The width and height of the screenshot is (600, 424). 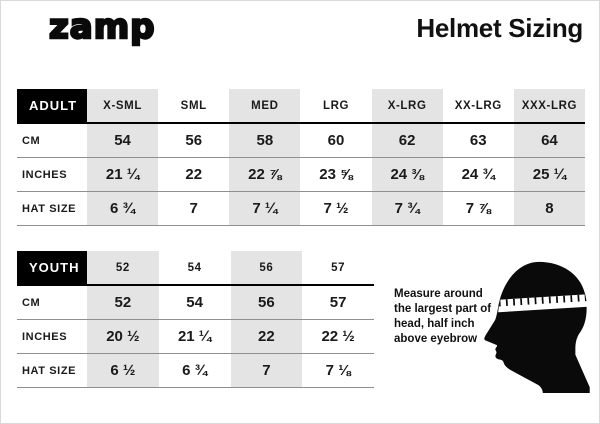 I want to click on head-measurement-figure, so click(x=539, y=326).